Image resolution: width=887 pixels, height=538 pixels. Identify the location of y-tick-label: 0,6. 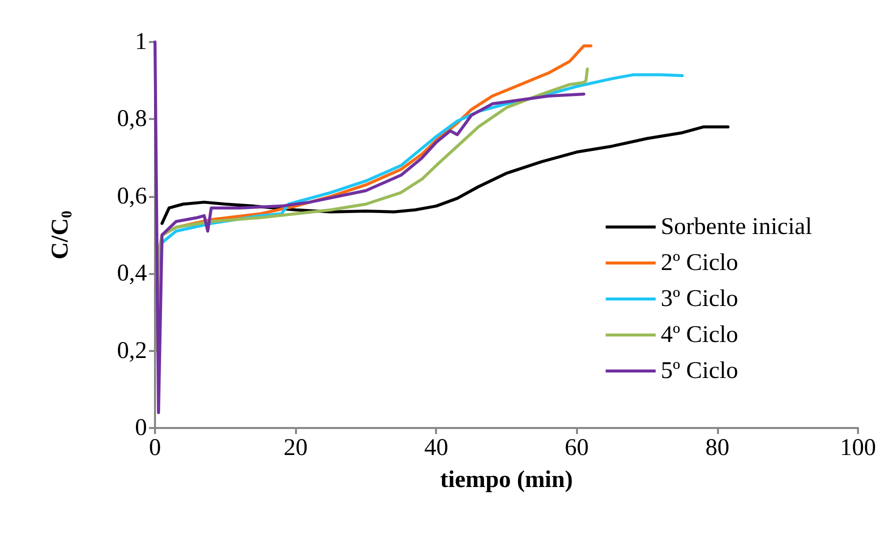
(132, 196).